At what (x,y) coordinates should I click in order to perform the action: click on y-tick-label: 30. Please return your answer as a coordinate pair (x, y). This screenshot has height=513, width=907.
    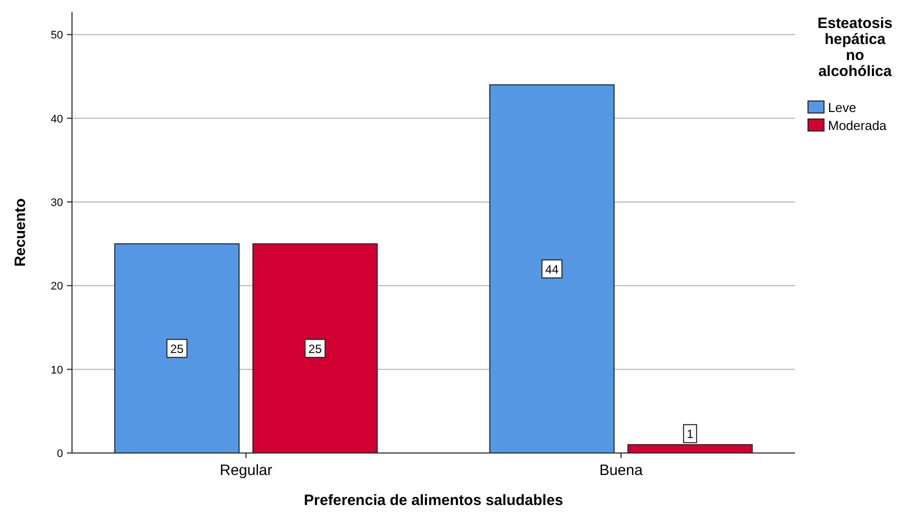
    Looking at the image, I should click on (56, 202).